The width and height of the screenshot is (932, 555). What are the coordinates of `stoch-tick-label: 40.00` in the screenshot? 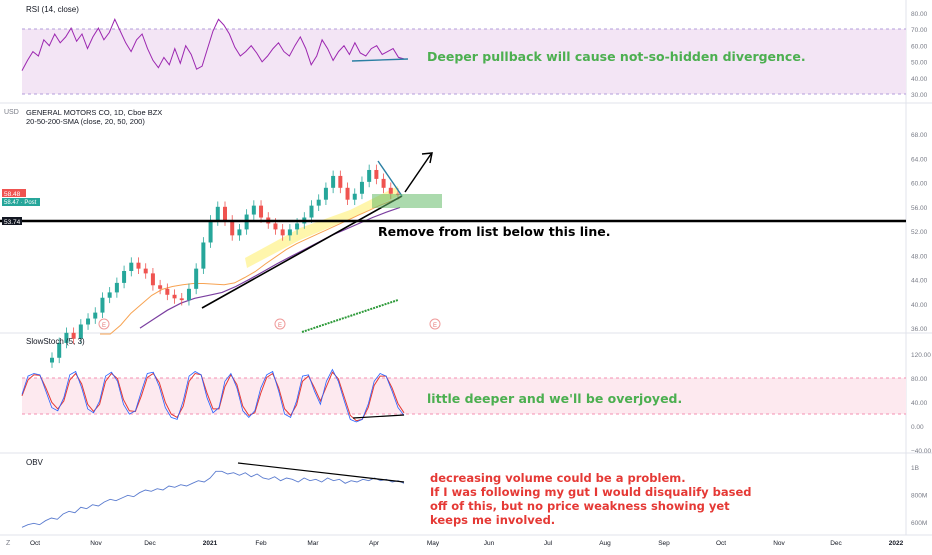 It's located at (919, 403).